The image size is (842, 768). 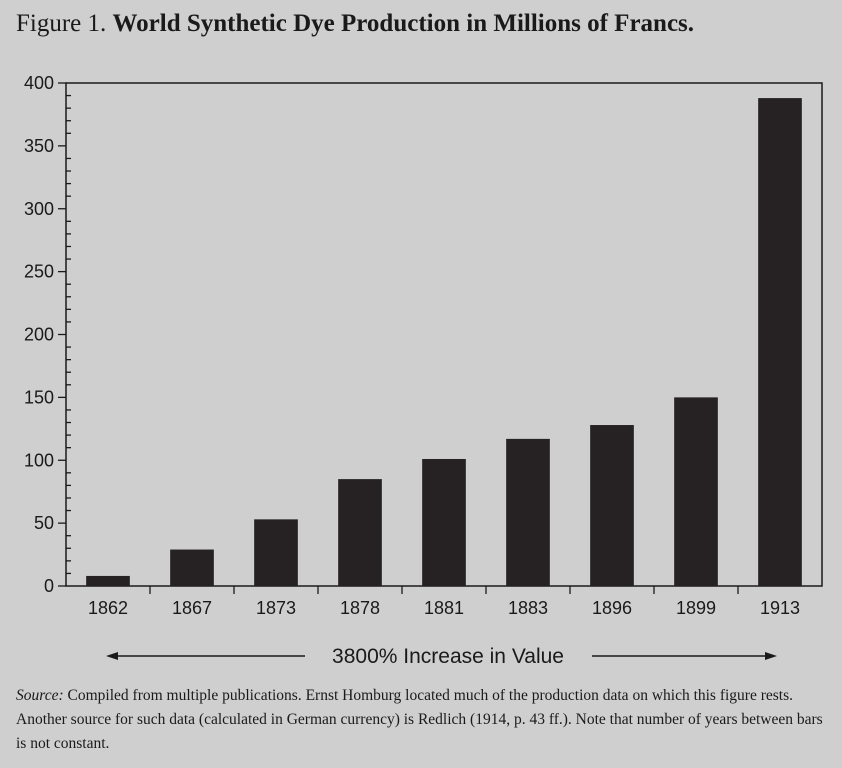 I want to click on x-tick-label-1862: 1862, so click(x=108, y=608).